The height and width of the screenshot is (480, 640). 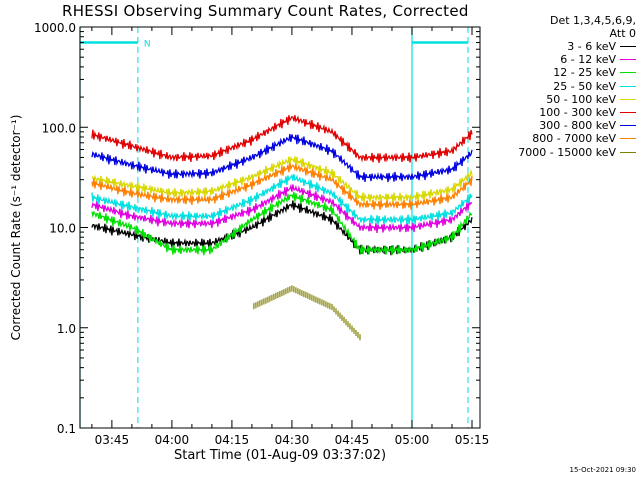 I want to click on legend-label: 7000 - 15000 keV, so click(x=567, y=152).